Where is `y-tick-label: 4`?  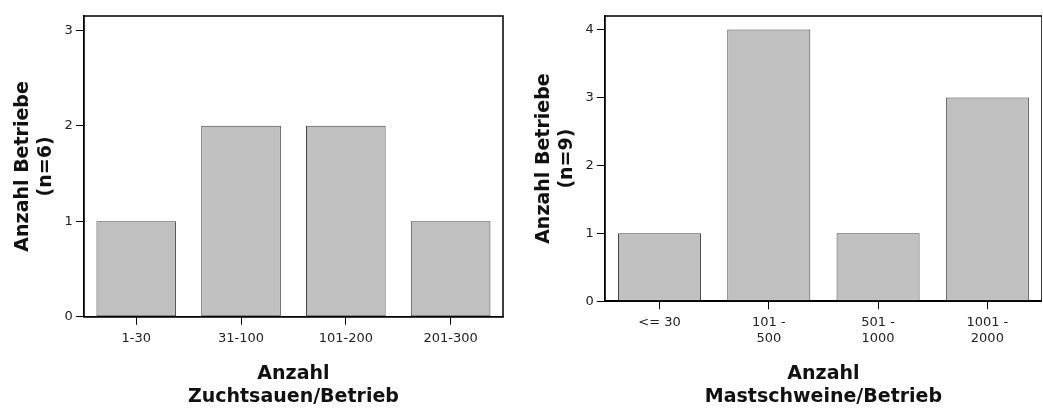
y-tick-label: 4 is located at coordinates (589, 28).